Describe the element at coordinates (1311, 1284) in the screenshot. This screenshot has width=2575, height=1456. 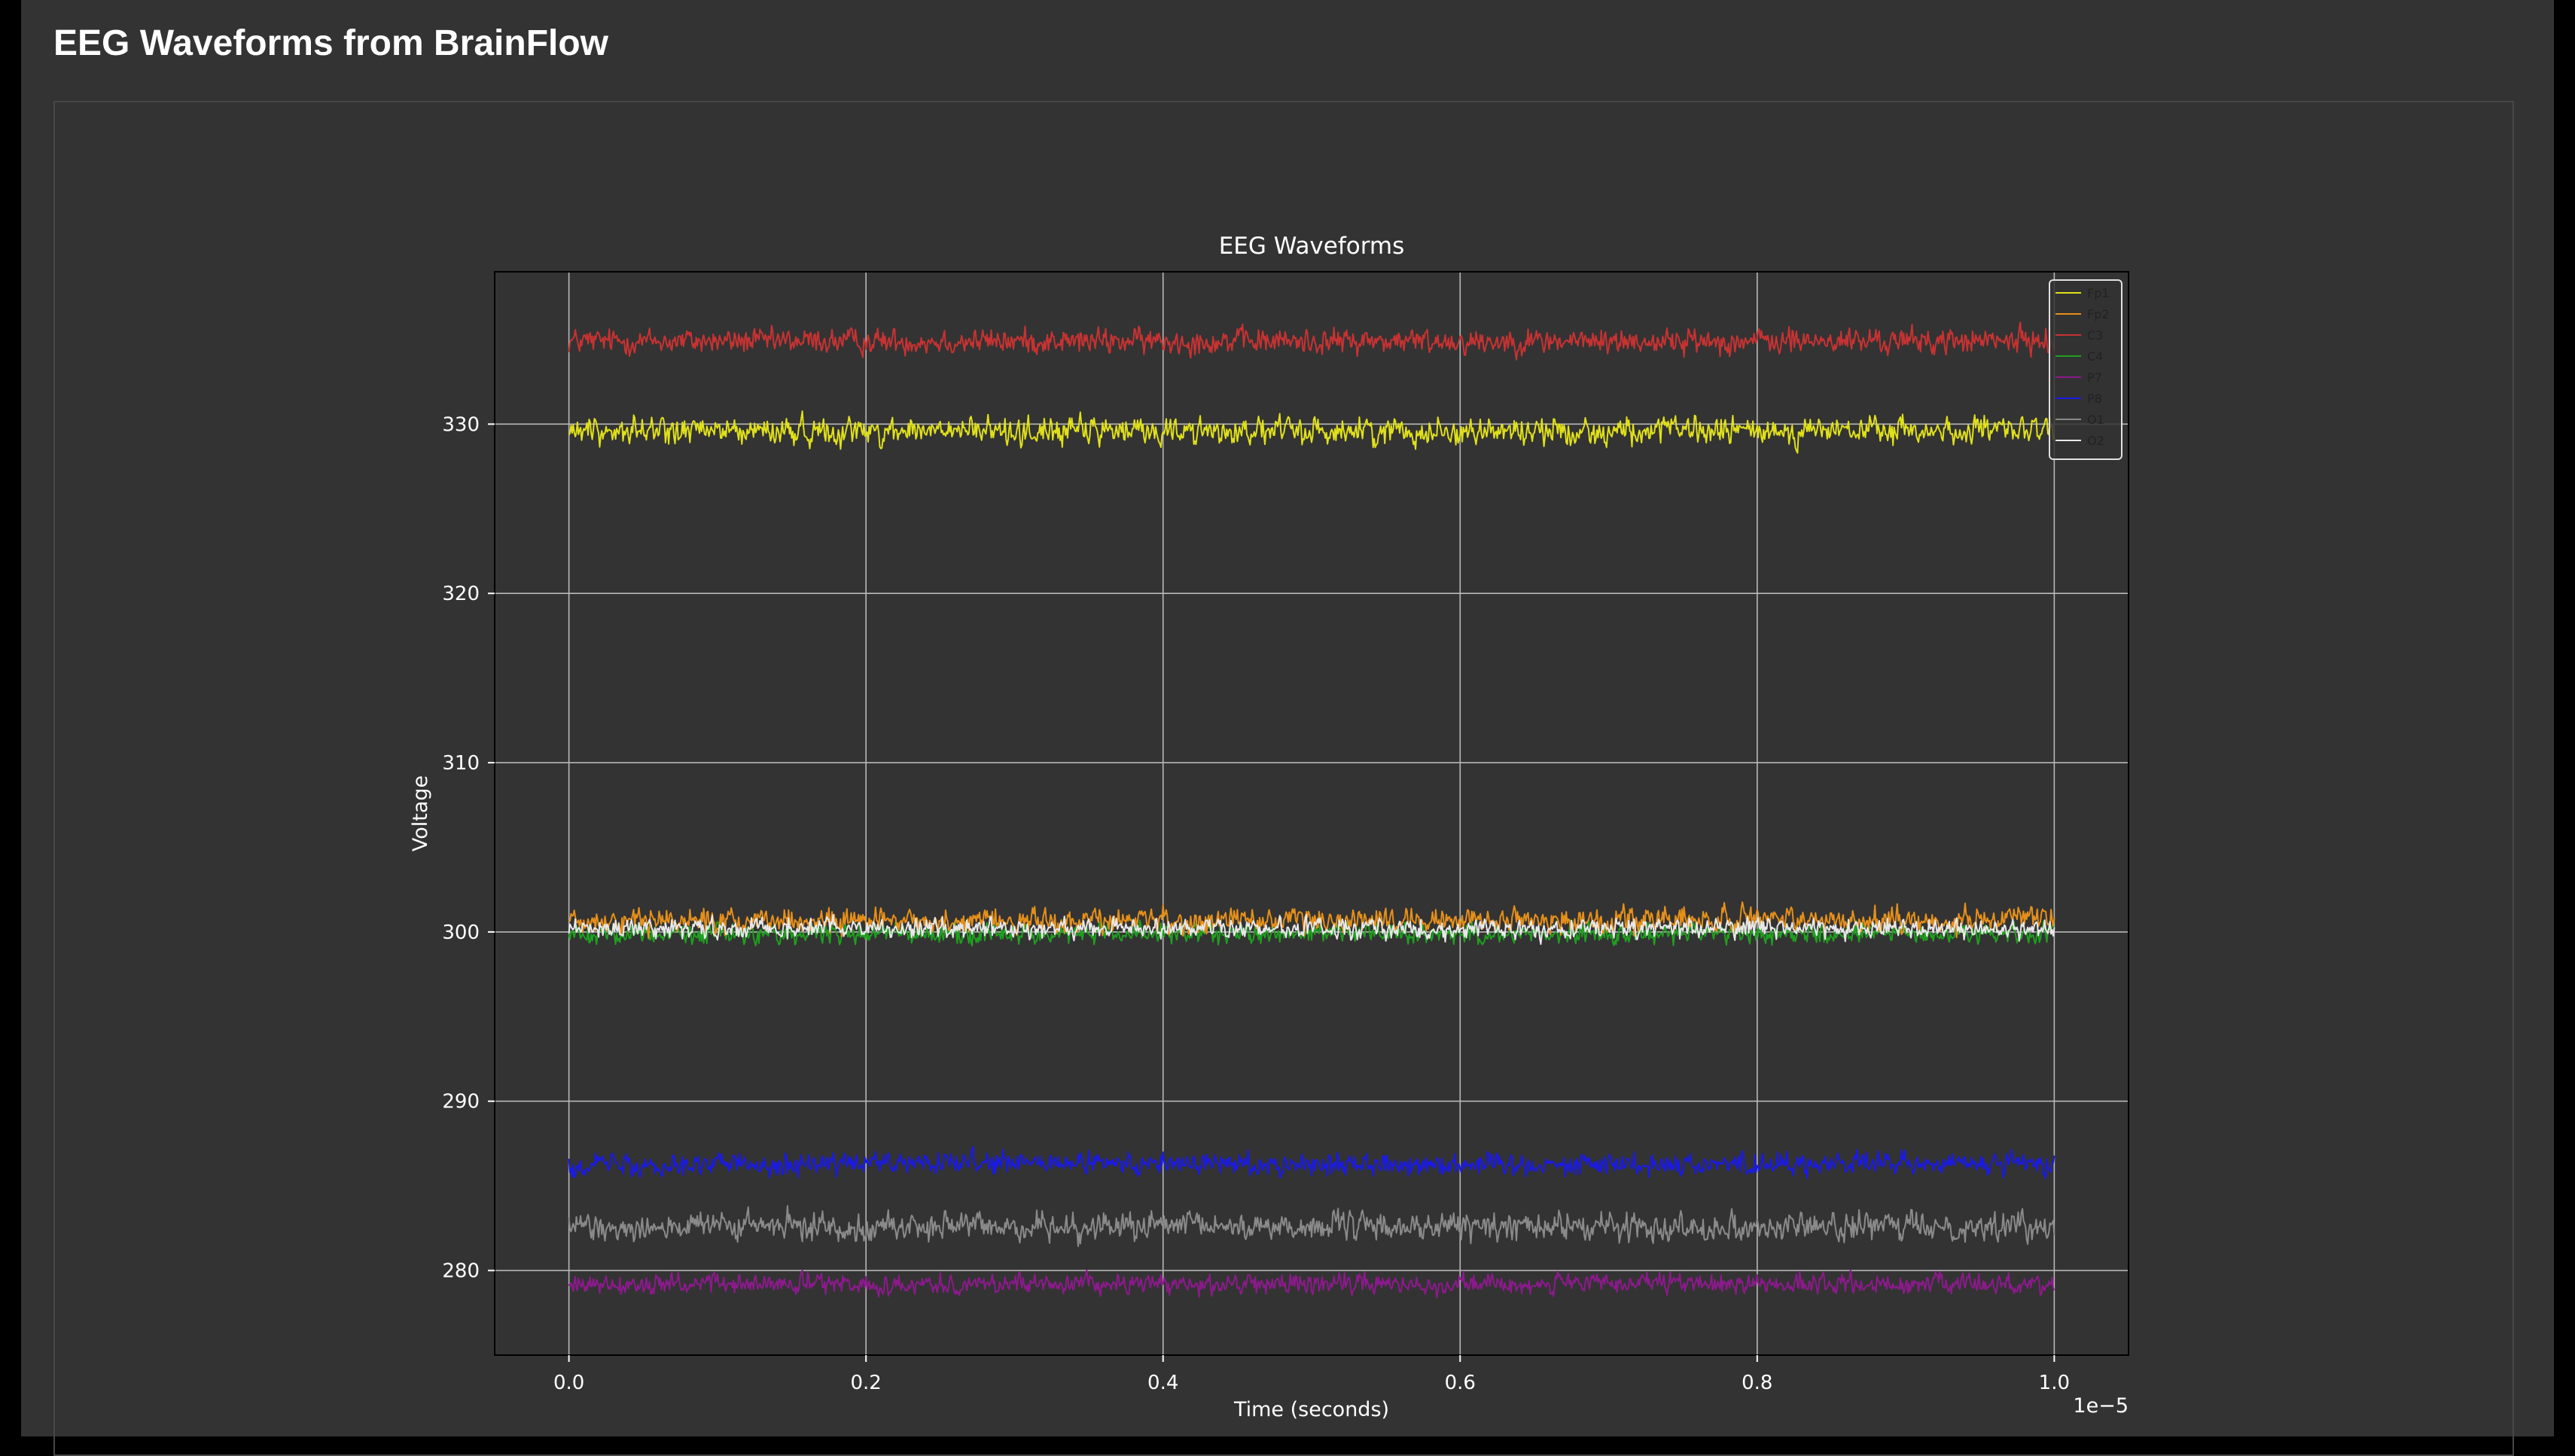
I see `series-line-p7` at that location.